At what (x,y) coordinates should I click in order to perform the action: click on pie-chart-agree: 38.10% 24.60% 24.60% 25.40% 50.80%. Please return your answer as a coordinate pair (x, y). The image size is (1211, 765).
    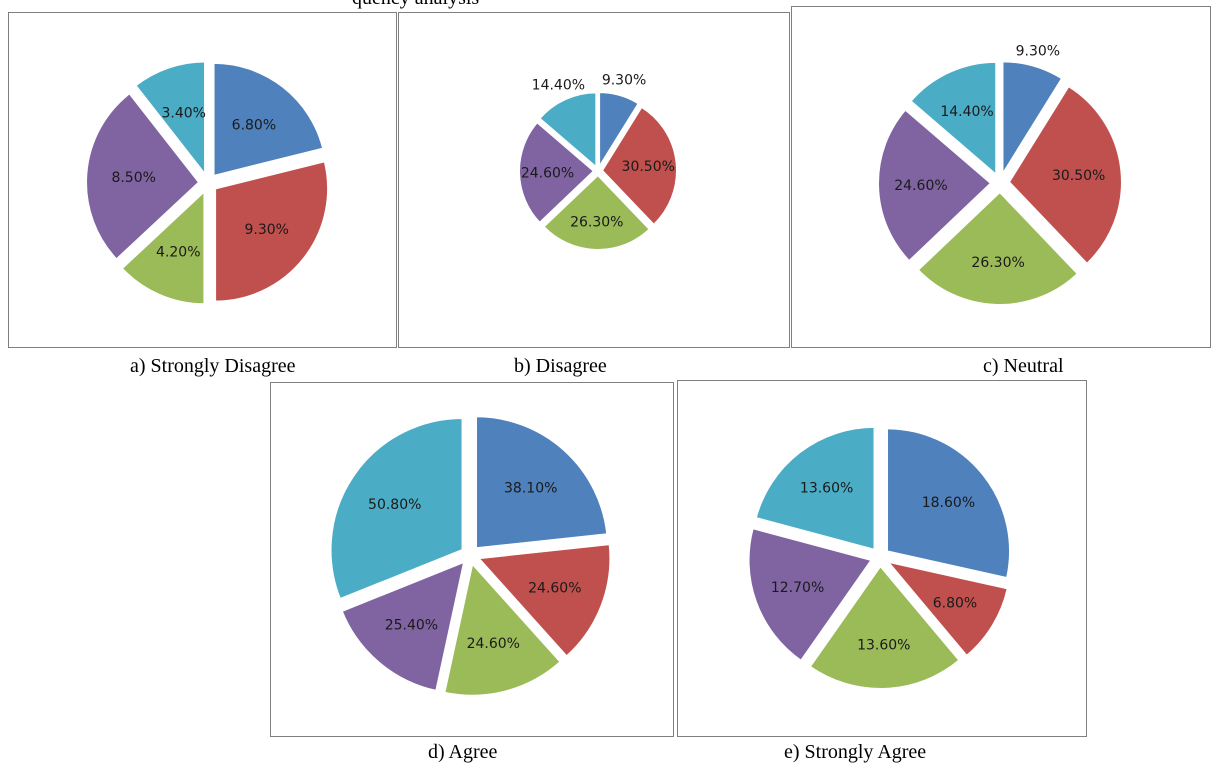
    Looking at the image, I should click on (470, 556).